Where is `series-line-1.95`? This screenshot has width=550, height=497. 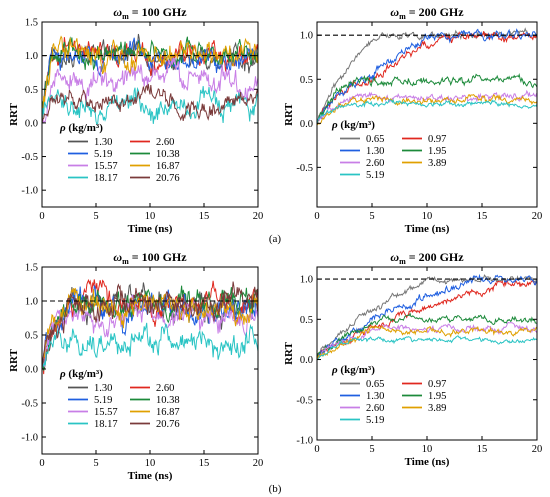 series-line-1.95 is located at coordinates (427, 98).